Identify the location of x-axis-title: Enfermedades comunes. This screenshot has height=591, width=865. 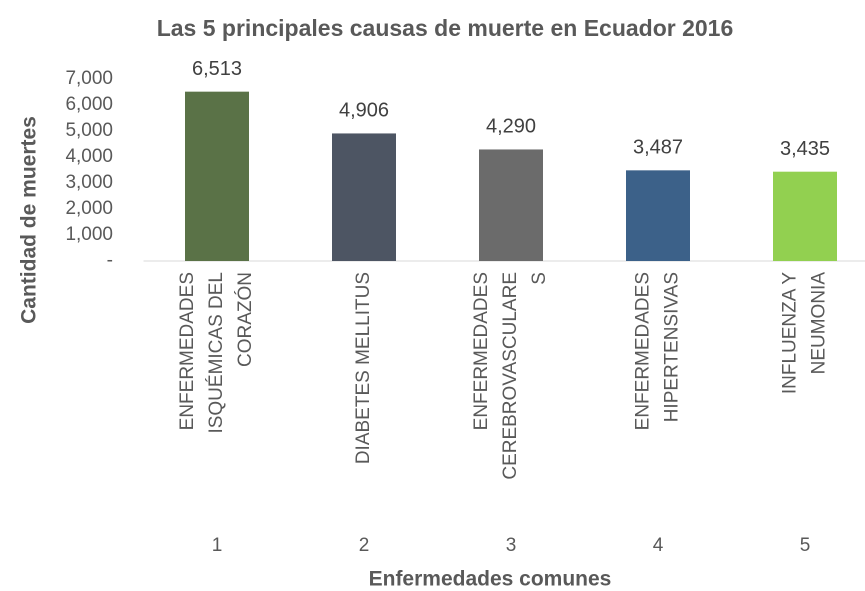
(490, 579).